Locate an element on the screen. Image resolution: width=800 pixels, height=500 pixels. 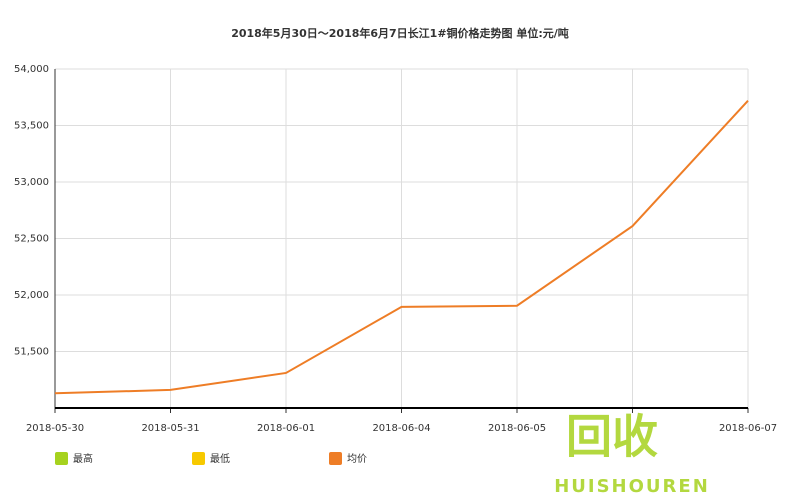
chart-title: 2018年5月30日～2018年6月7日长江1#铜价格走势图 单位:元/吨 is located at coordinates (400, 33).